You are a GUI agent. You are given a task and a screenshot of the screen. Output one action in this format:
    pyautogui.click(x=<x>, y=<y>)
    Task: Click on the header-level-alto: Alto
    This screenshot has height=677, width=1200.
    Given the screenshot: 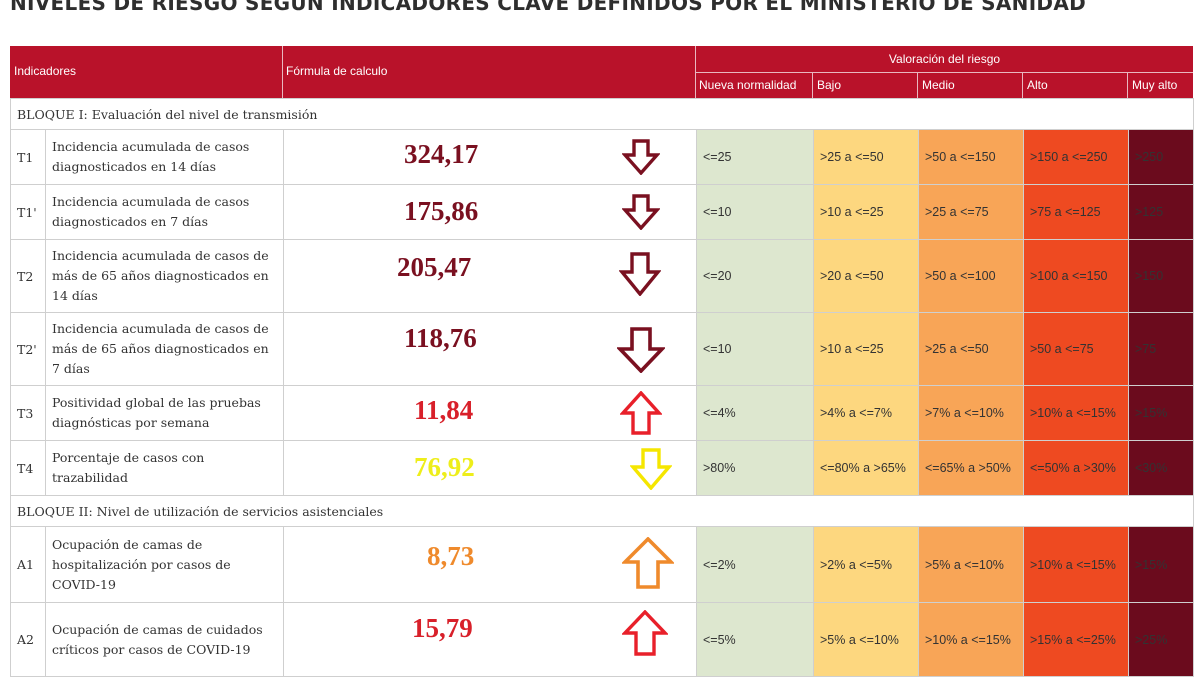 What is the action you would take?
    pyautogui.click(x=1037, y=85)
    